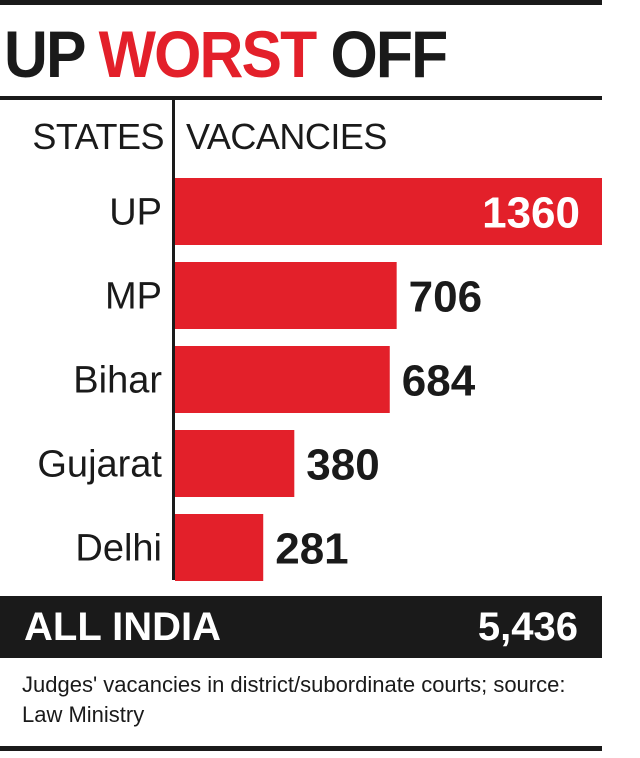  What do you see at coordinates (286, 295) in the screenshot?
I see `bar-mp` at bounding box center [286, 295].